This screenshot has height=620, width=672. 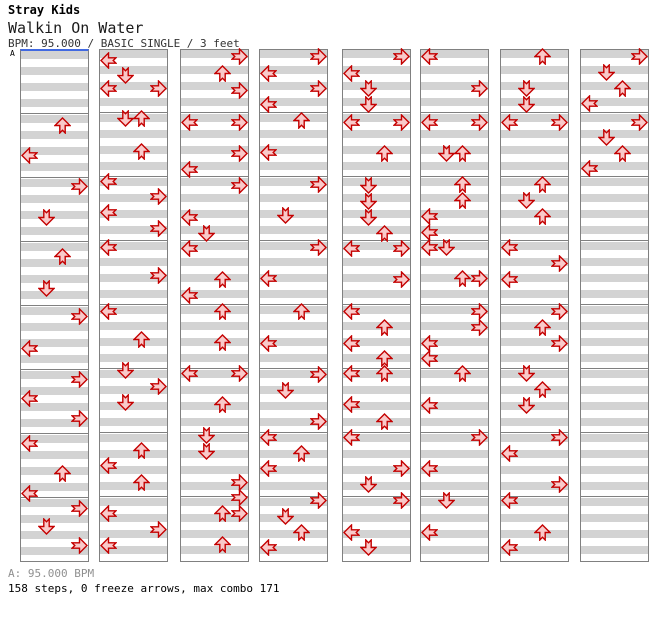 What do you see at coordinates (44, 10) in the screenshot?
I see `artist-name: Stray Kids` at bounding box center [44, 10].